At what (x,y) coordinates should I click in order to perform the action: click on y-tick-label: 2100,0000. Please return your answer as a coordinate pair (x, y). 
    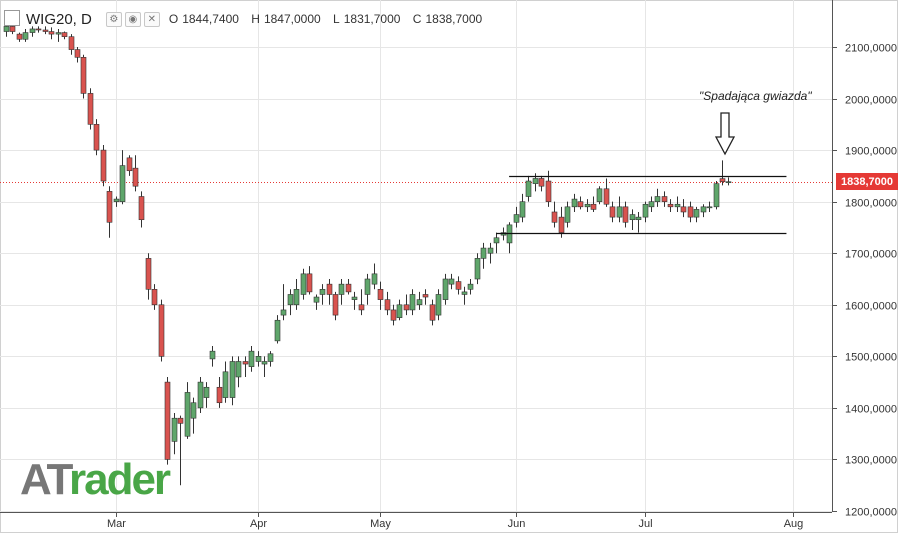
    Looking at the image, I should click on (871, 49).